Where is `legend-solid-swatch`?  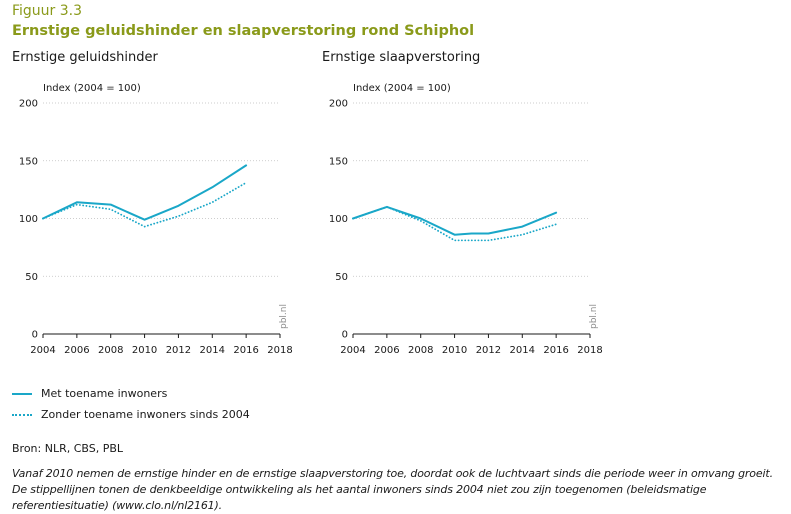 legend-solid-swatch is located at coordinates (22, 393).